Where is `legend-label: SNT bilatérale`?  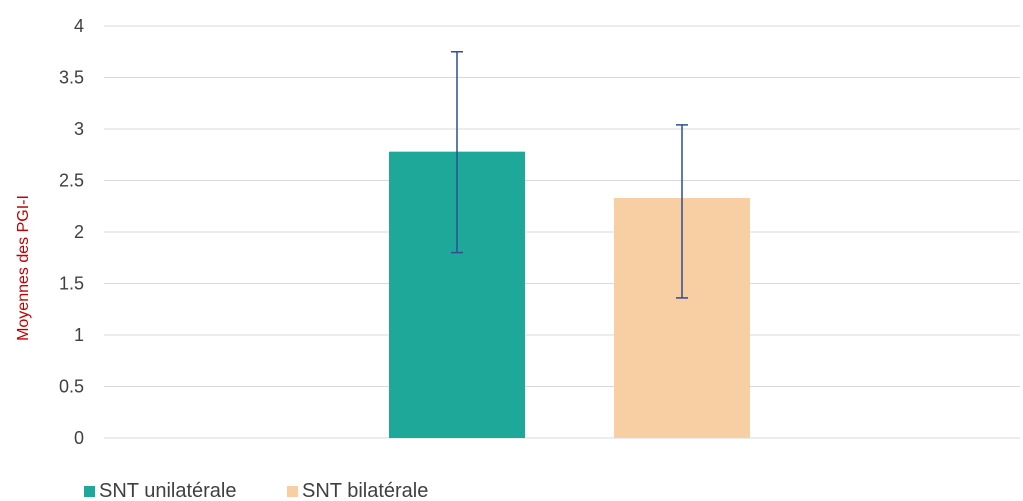
legend-label: SNT bilatérale is located at coordinates (365, 490).